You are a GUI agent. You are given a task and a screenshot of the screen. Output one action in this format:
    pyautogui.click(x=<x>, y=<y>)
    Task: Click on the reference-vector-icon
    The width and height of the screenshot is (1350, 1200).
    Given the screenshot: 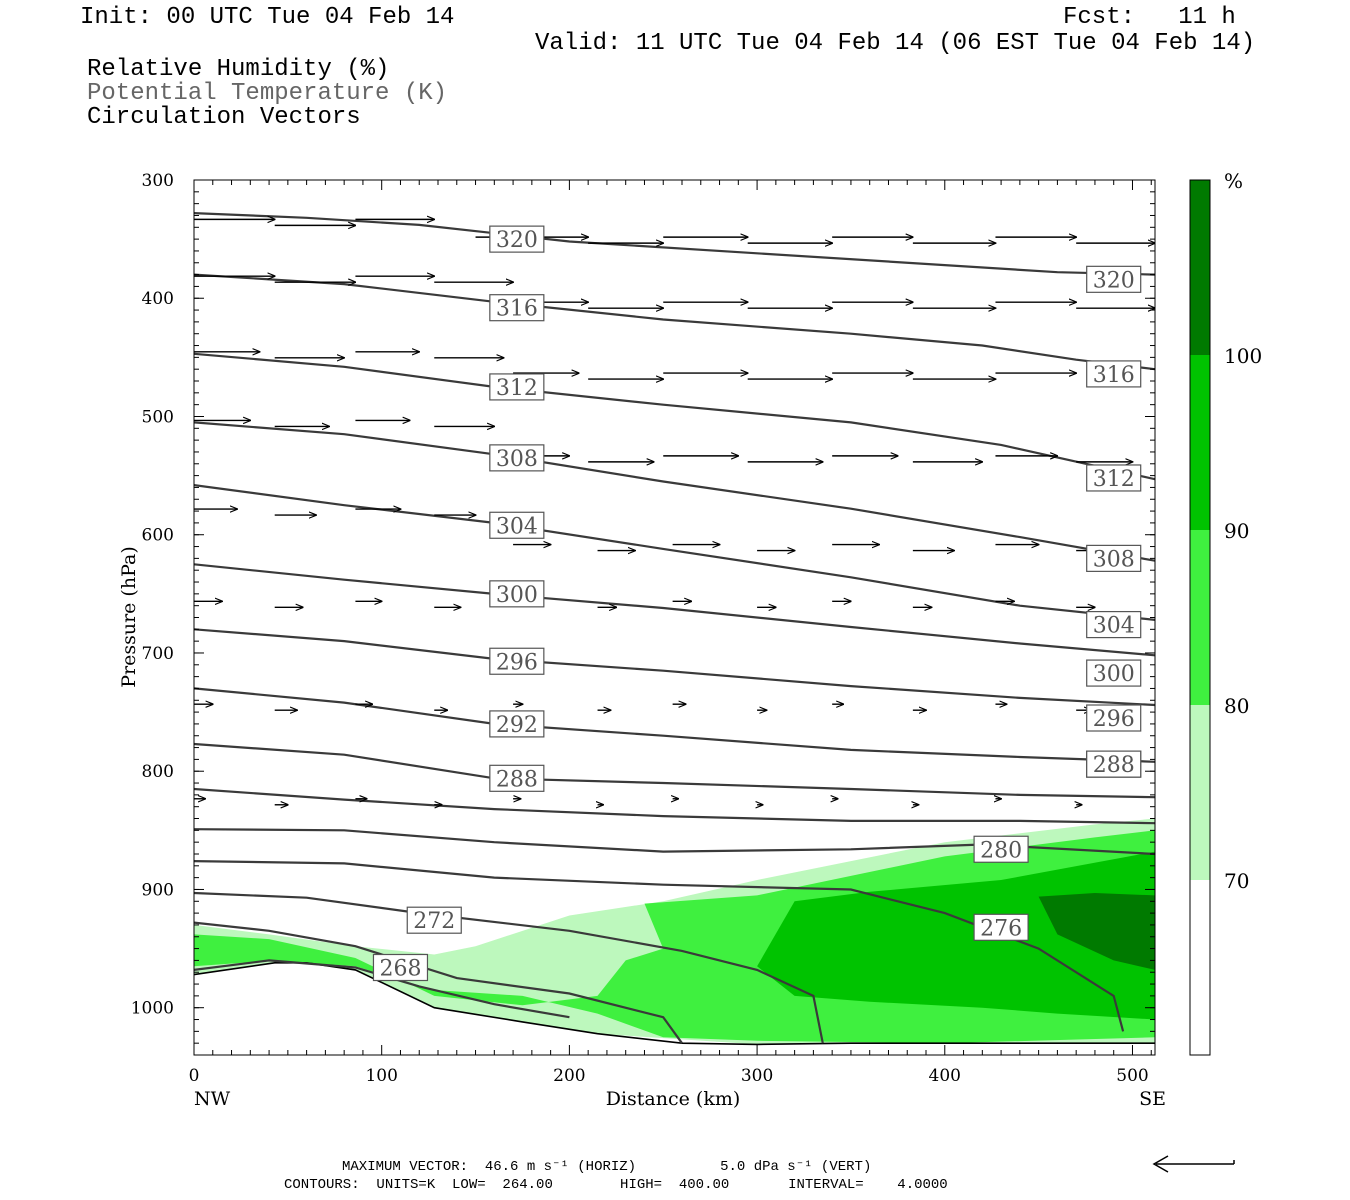 What is the action you would take?
    pyautogui.click(x=1193, y=1164)
    